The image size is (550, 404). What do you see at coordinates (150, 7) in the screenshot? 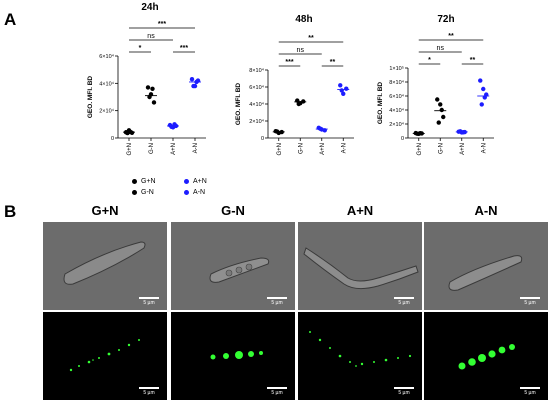
I see `chart-title-24h: 24h` at bounding box center [150, 7].